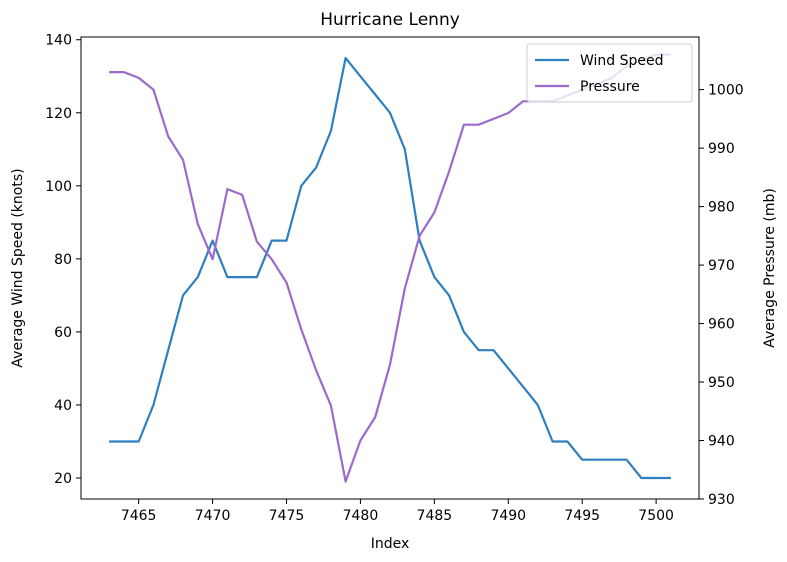 Image resolution: width=787 pixels, height=562 pixels. What do you see at coordinates (721, 383) in the screenshot?
I see `right-y-tick-label: 950` at bounding box center [721, 383].